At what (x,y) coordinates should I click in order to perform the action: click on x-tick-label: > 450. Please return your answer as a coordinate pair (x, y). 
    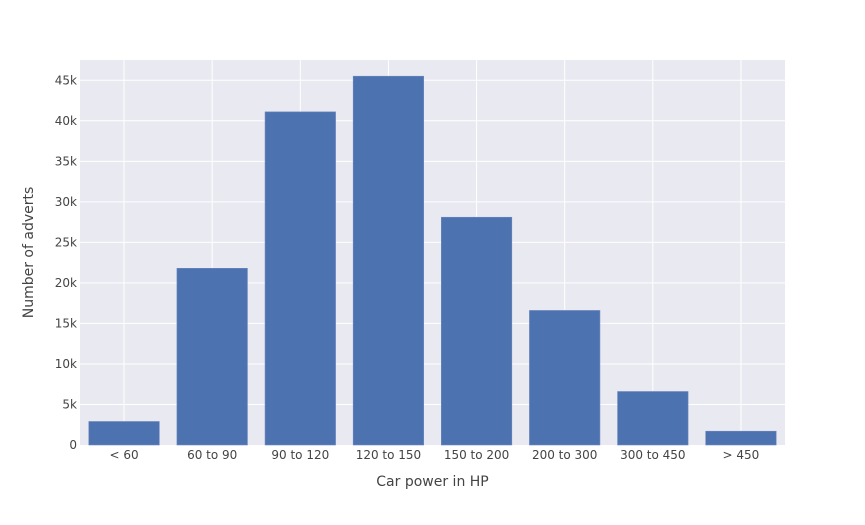
    Looking at the image, I should click on (741, 455).